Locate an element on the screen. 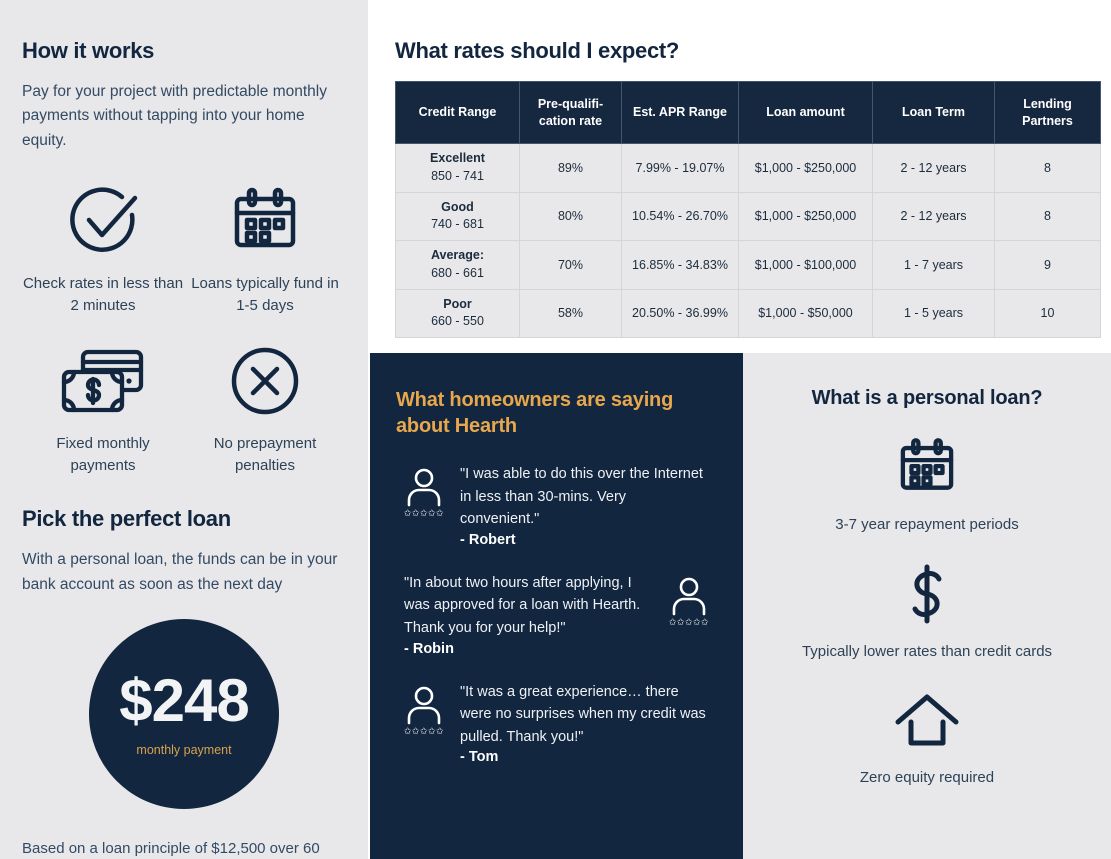 This screenshot has width=1111, height=859. column-header-loan-amount: Loan amount is located at coordinates (805, 112).